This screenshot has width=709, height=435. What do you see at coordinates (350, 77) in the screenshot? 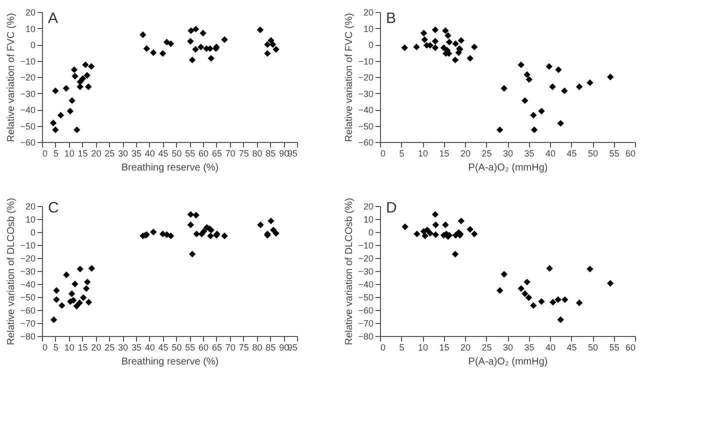
I see `y-axis-title: Relative variation of FVC (%)` at bounding box center [350, 77].